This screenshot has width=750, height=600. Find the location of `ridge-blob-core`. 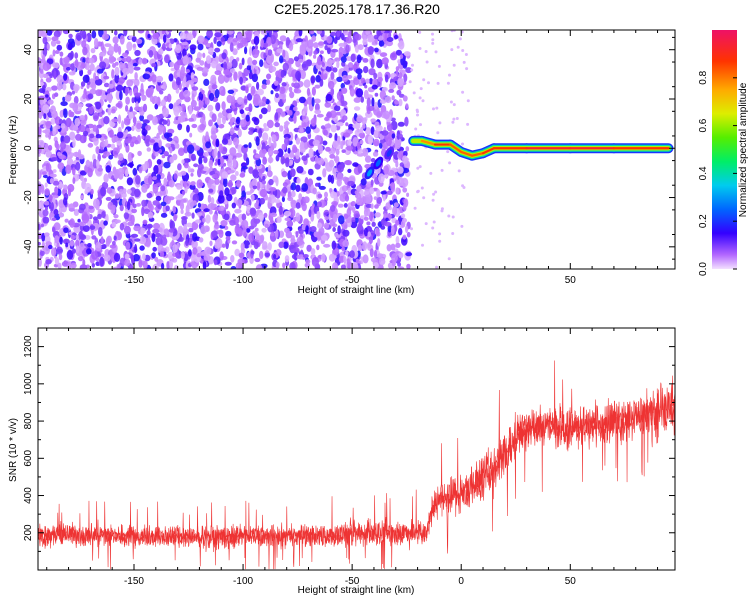

ridge-blob-core is located at coordinates (378, 163).